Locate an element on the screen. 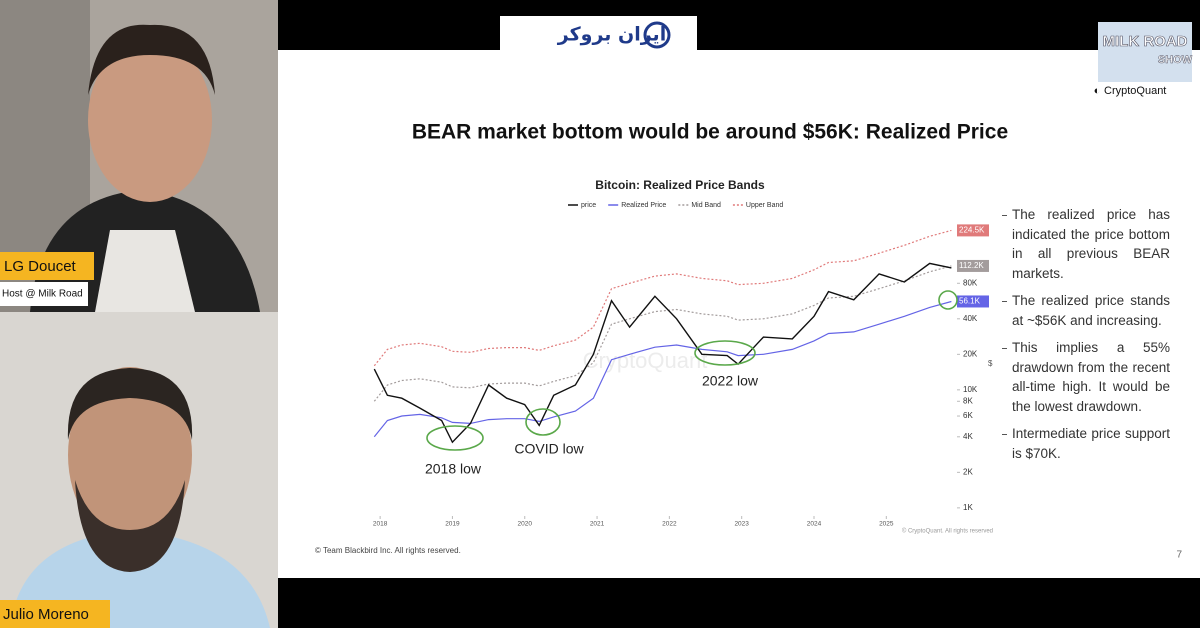  host-role: Host @ Milk Road is located at coordinates (42, 294).